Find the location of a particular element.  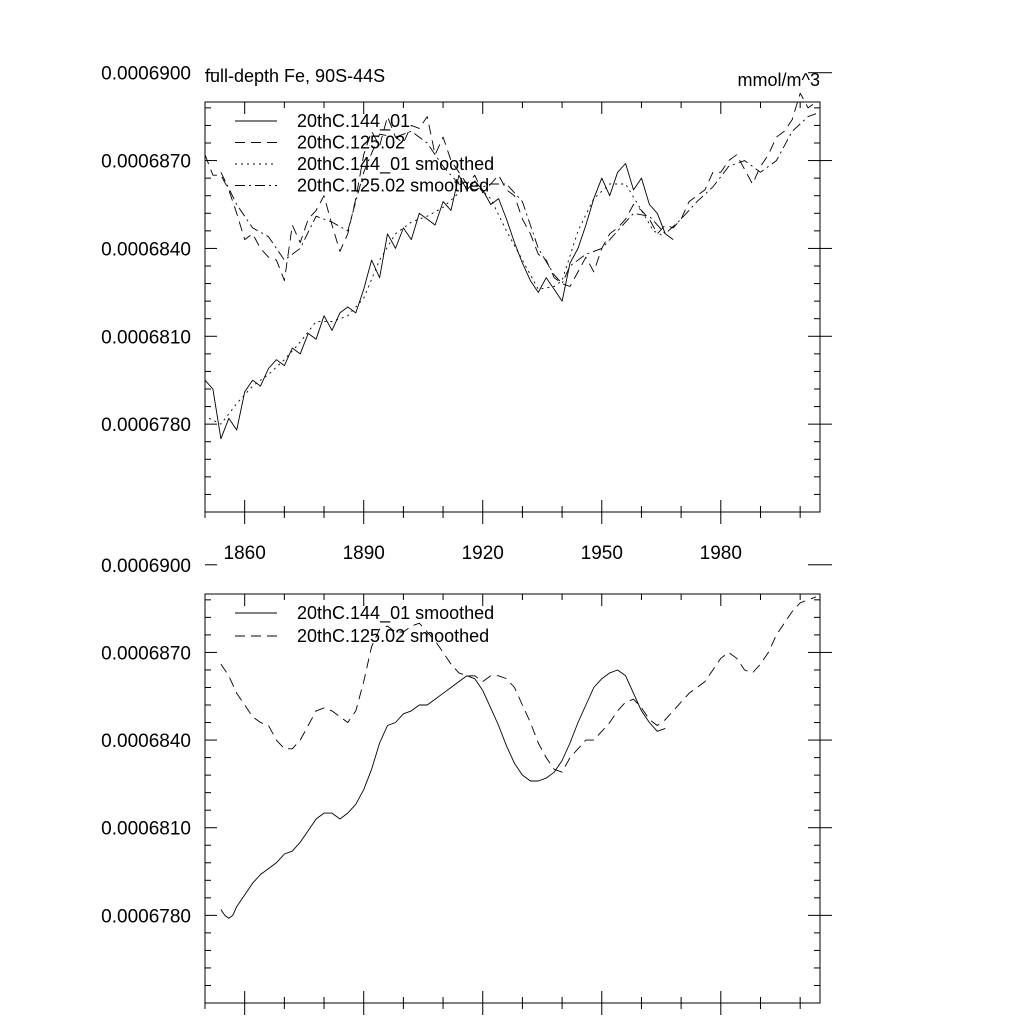

x-tick-label: 1890 is located at coordinates (364, 553).